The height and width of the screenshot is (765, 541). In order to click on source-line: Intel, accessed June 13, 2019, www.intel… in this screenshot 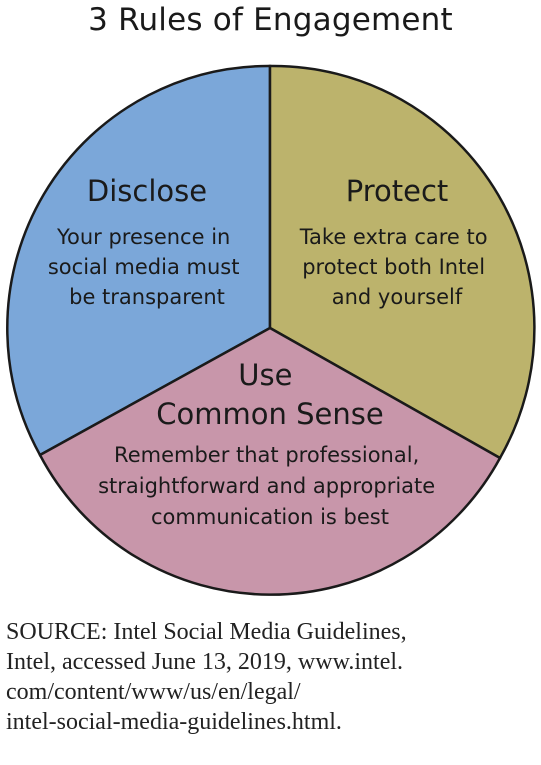, I will do `click(205, 662)`.